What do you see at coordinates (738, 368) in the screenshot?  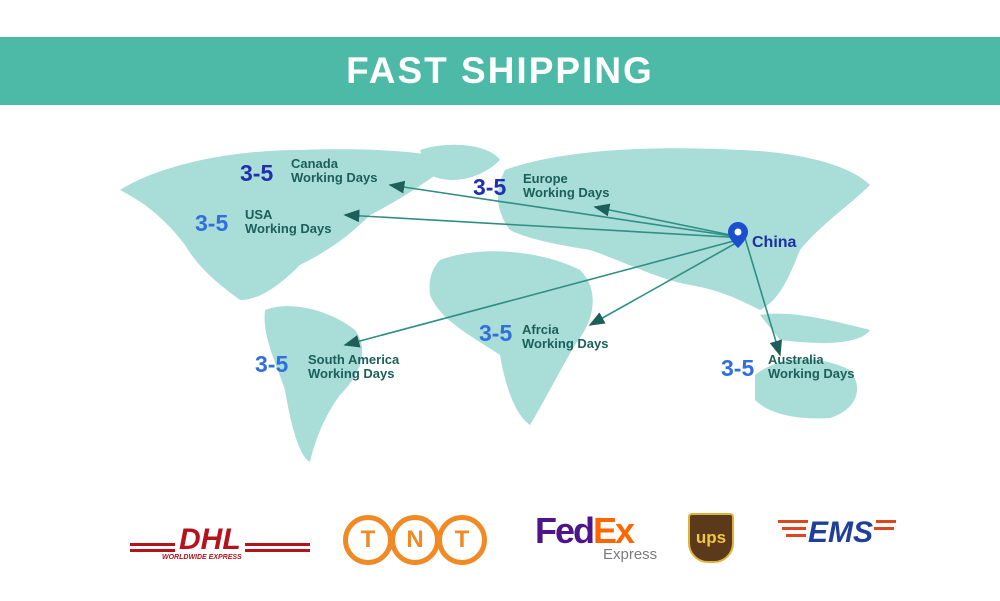 I see `australia-days: 3-5` at bounding box center [738, 368].